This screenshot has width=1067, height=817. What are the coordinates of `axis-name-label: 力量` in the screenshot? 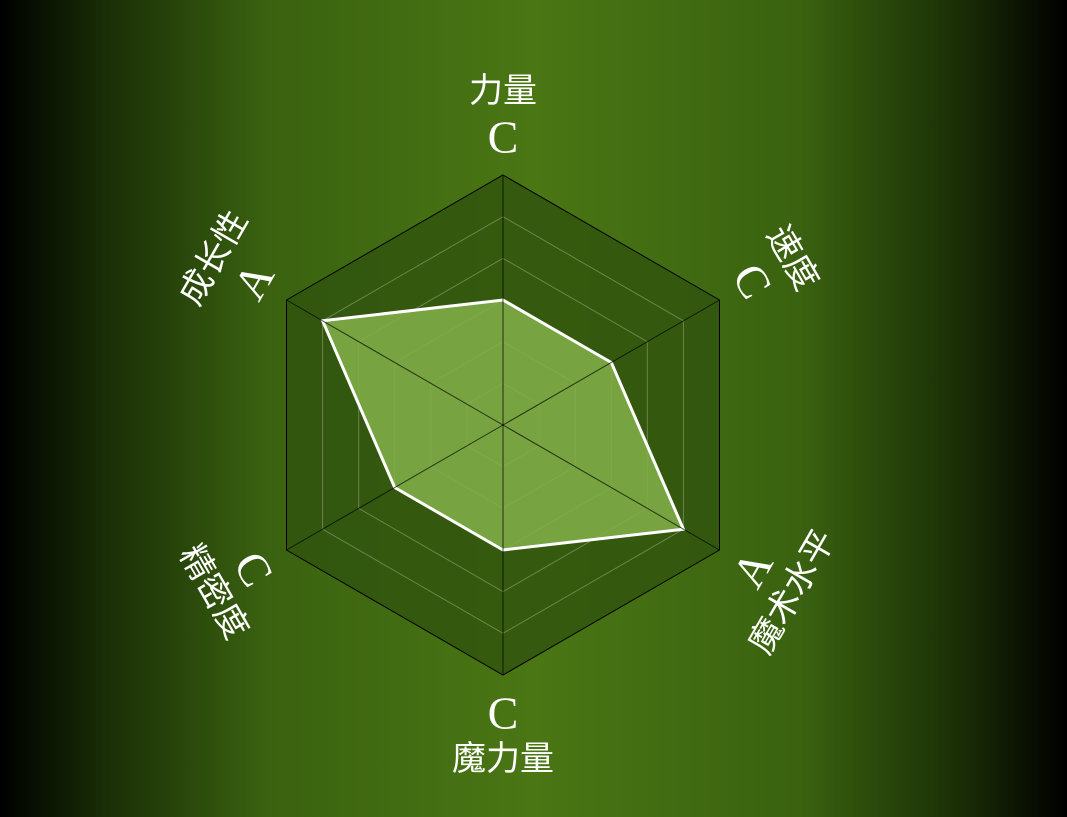 It's located at (503, 91).